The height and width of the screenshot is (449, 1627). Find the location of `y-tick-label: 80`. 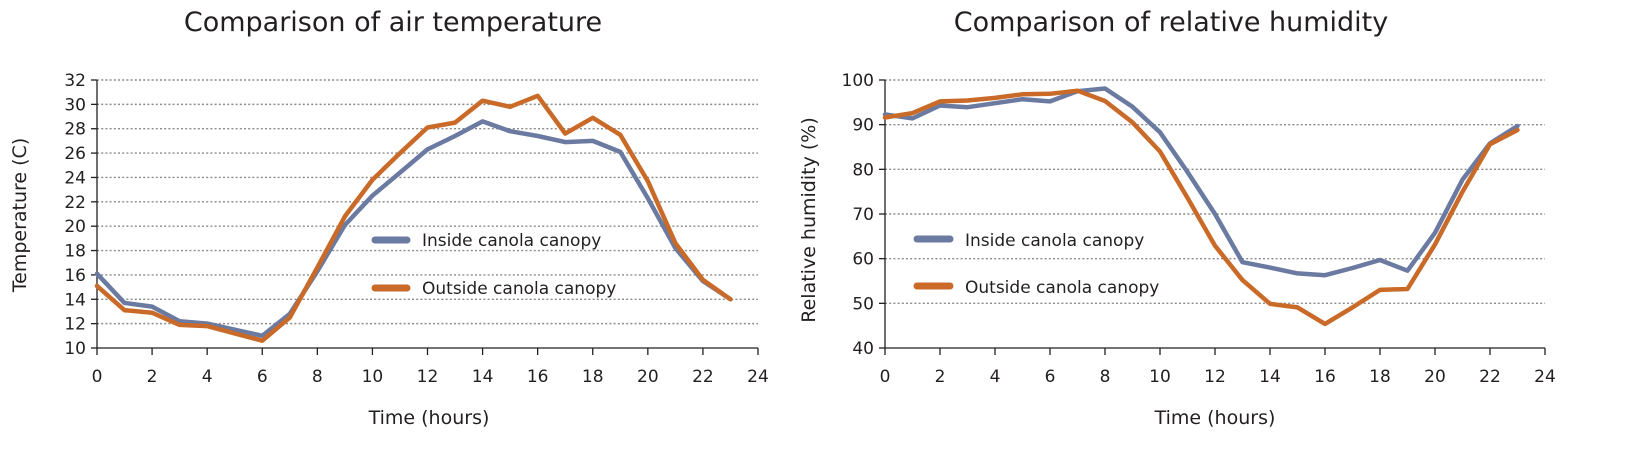

y-tick-label: 80 is located at coordinates (863, 170).